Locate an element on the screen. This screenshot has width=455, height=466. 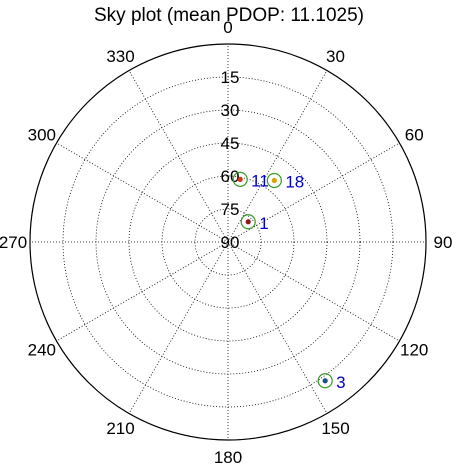
azimuth-tick-label: 90 is located at coordinates (443, 242).